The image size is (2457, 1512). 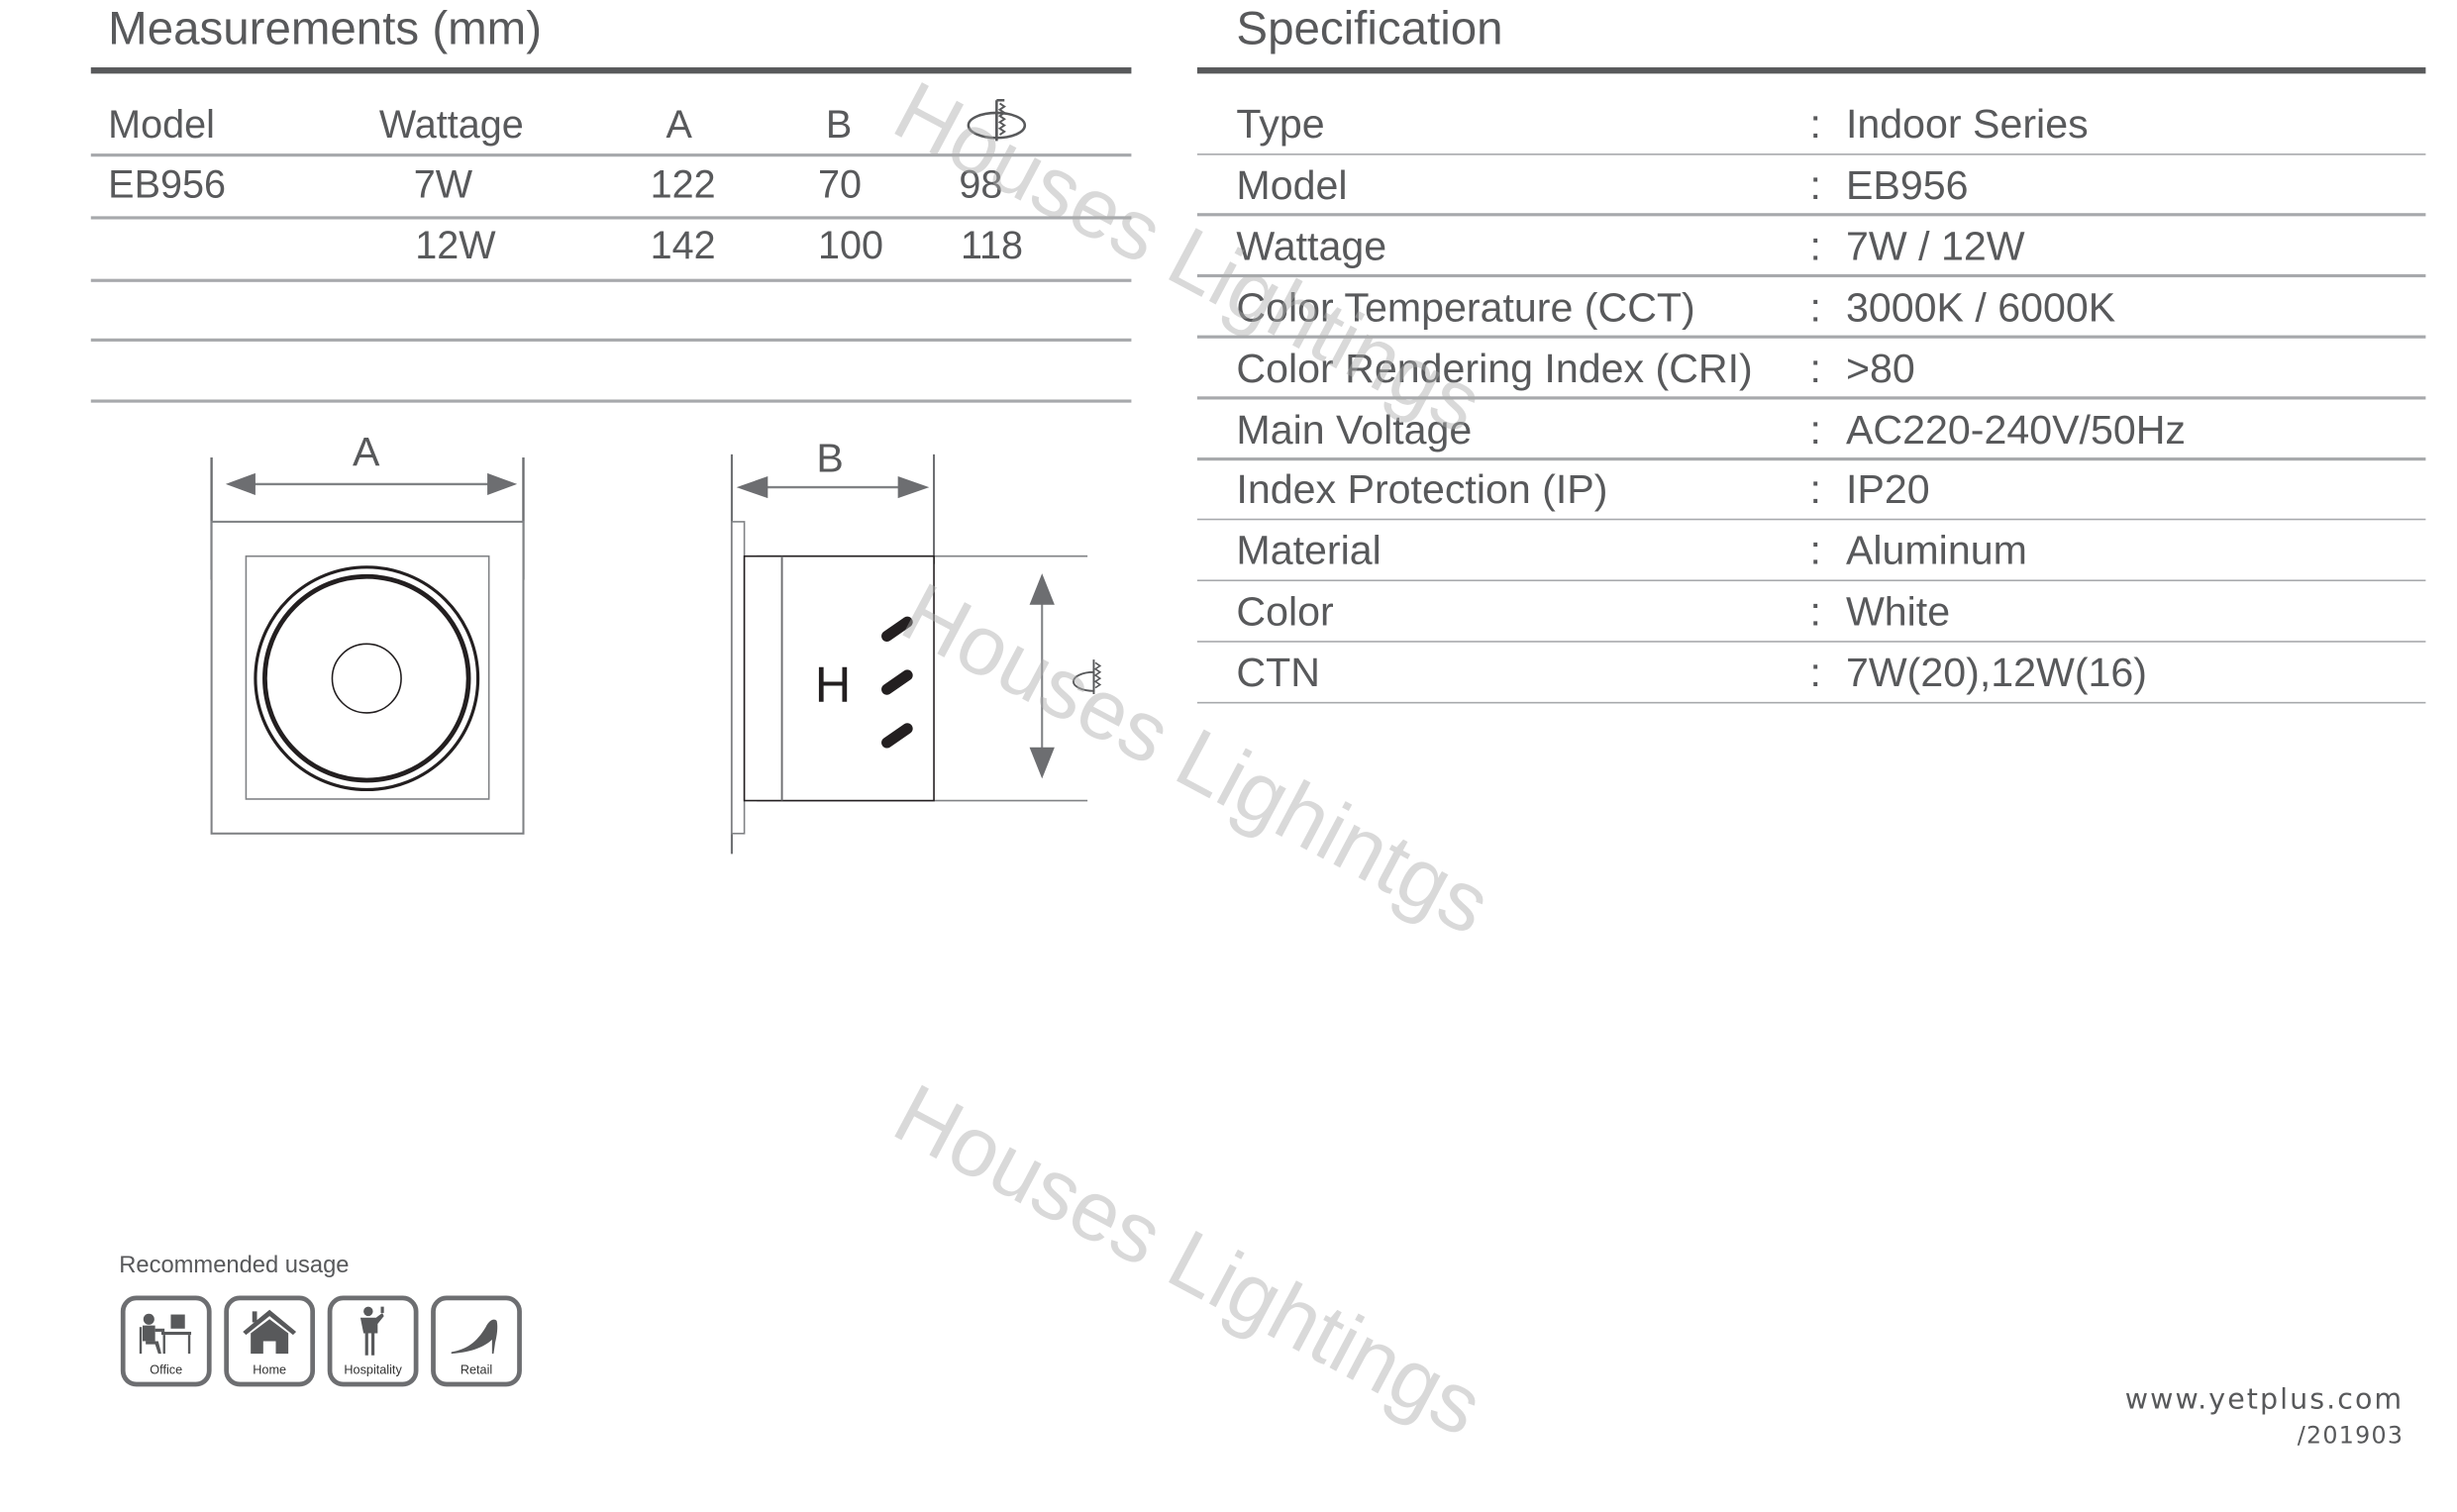 What do you see at coordinates (1292, 184) in the screenshot?
I see `spec-label: Model` at bounding box center [1292, 184].